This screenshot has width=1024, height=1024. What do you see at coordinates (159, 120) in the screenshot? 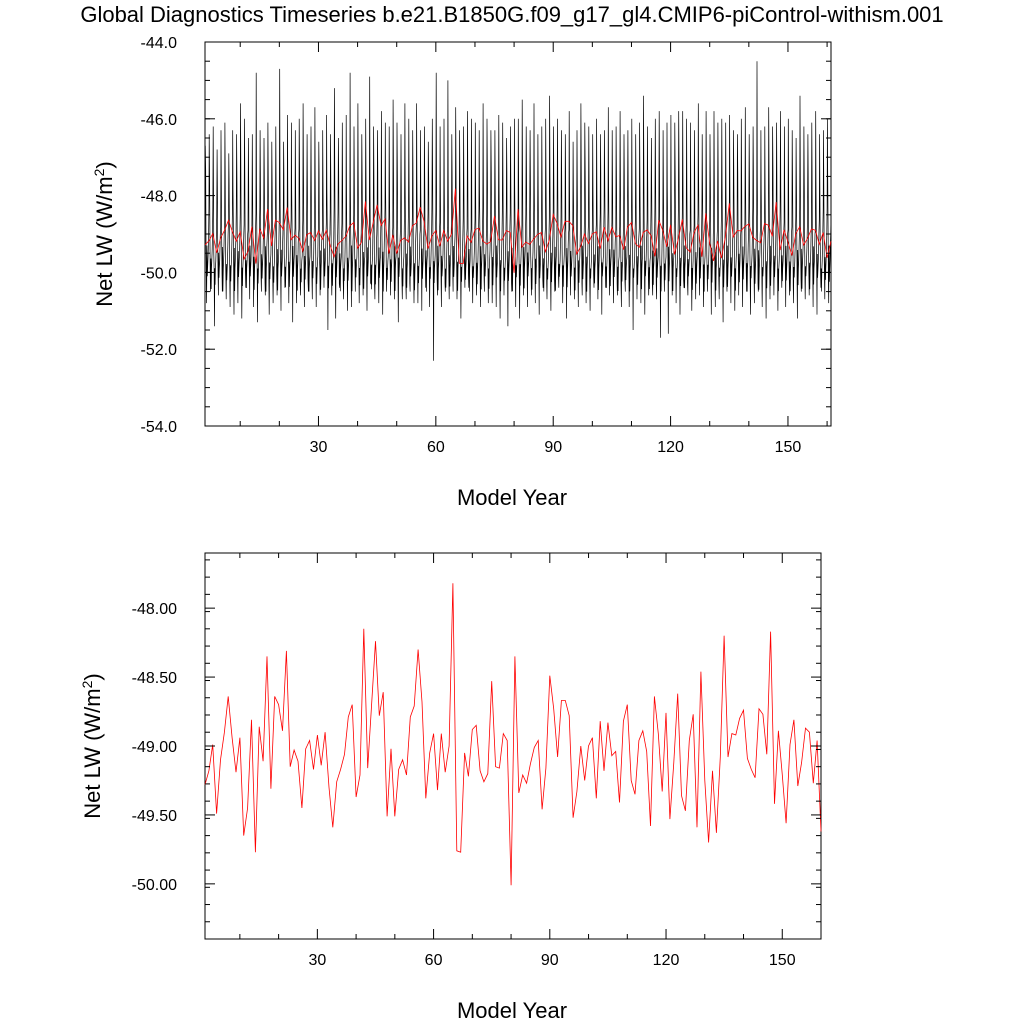
I see `top-ytick-label: -46.0` at bounding box center [159, 120].